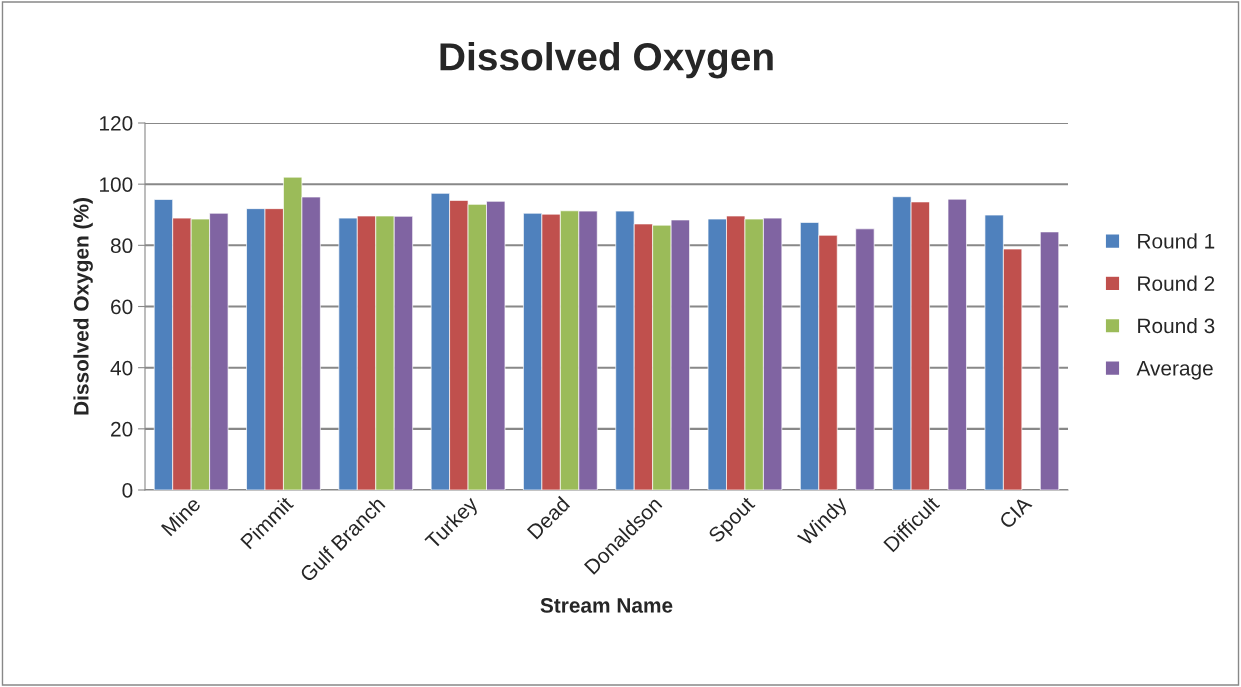  I want to click on y-tick-label: 60, so click(122, 307).